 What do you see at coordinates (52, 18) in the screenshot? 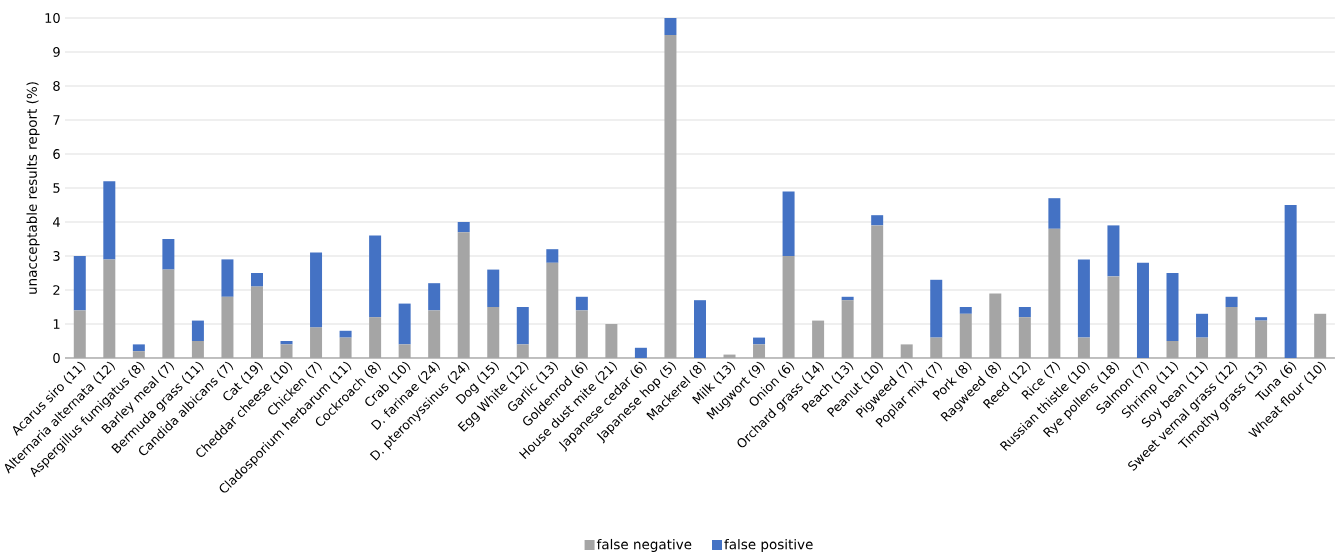
I see `y-tick-label: 10` at bounding box center [52, 18].